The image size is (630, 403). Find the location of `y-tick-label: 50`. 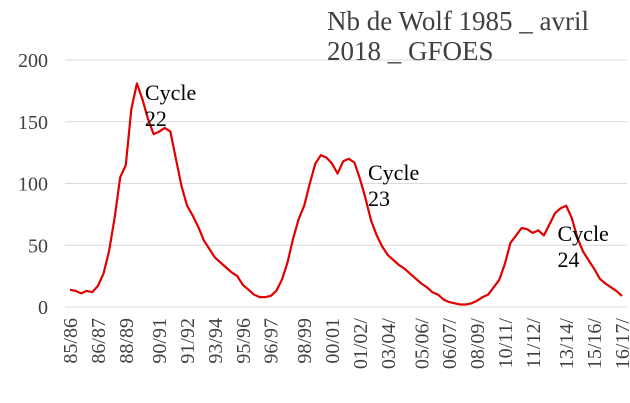

y-tick-label: 50 is located at coordinates (38, 246).